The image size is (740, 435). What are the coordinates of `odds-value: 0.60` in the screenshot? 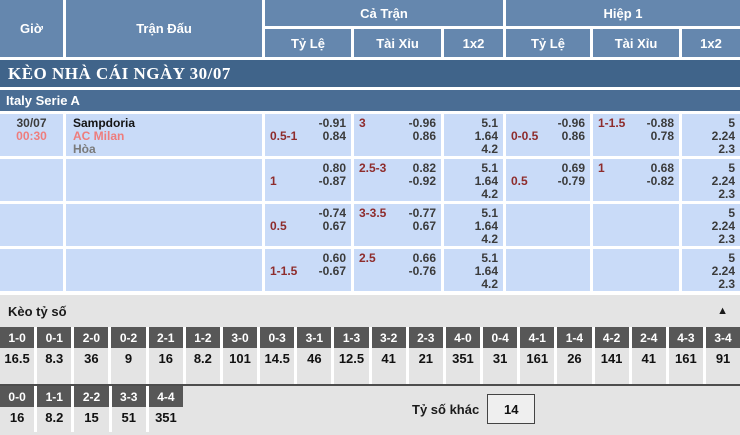 It's located at (334, 258).